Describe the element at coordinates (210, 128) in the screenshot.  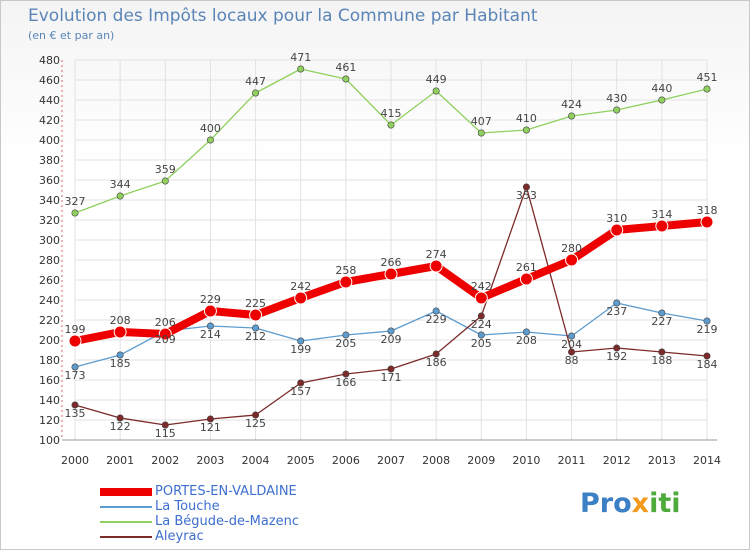
I see `data-label: 400` at that location.